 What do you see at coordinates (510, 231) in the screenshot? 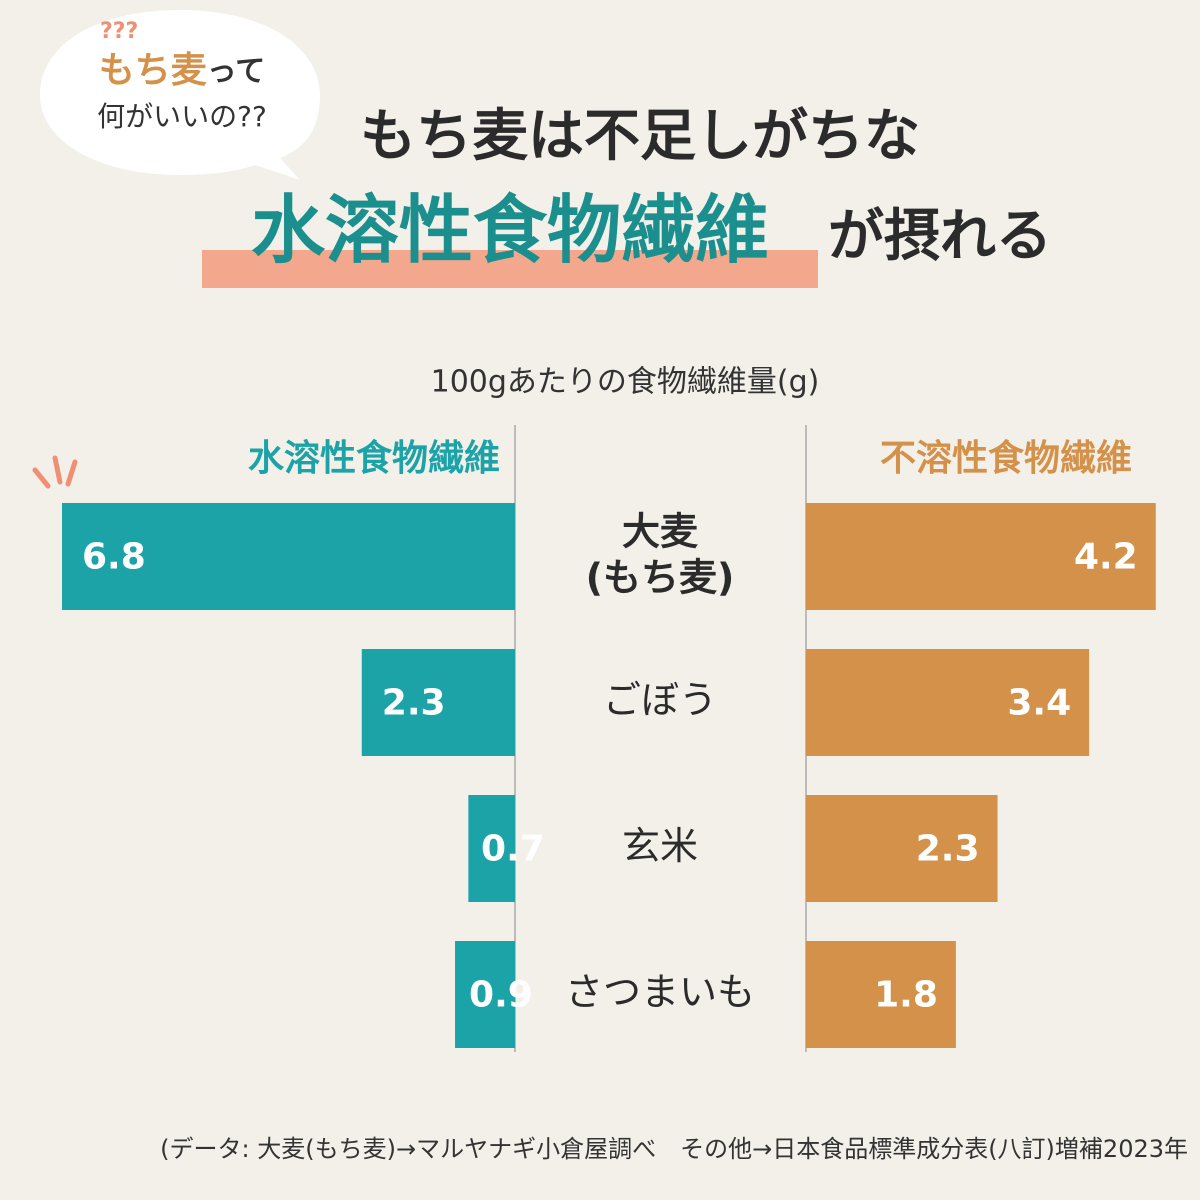
I see `title-highlight: 水溶性食物繊維` at bounding box center [510, 231].